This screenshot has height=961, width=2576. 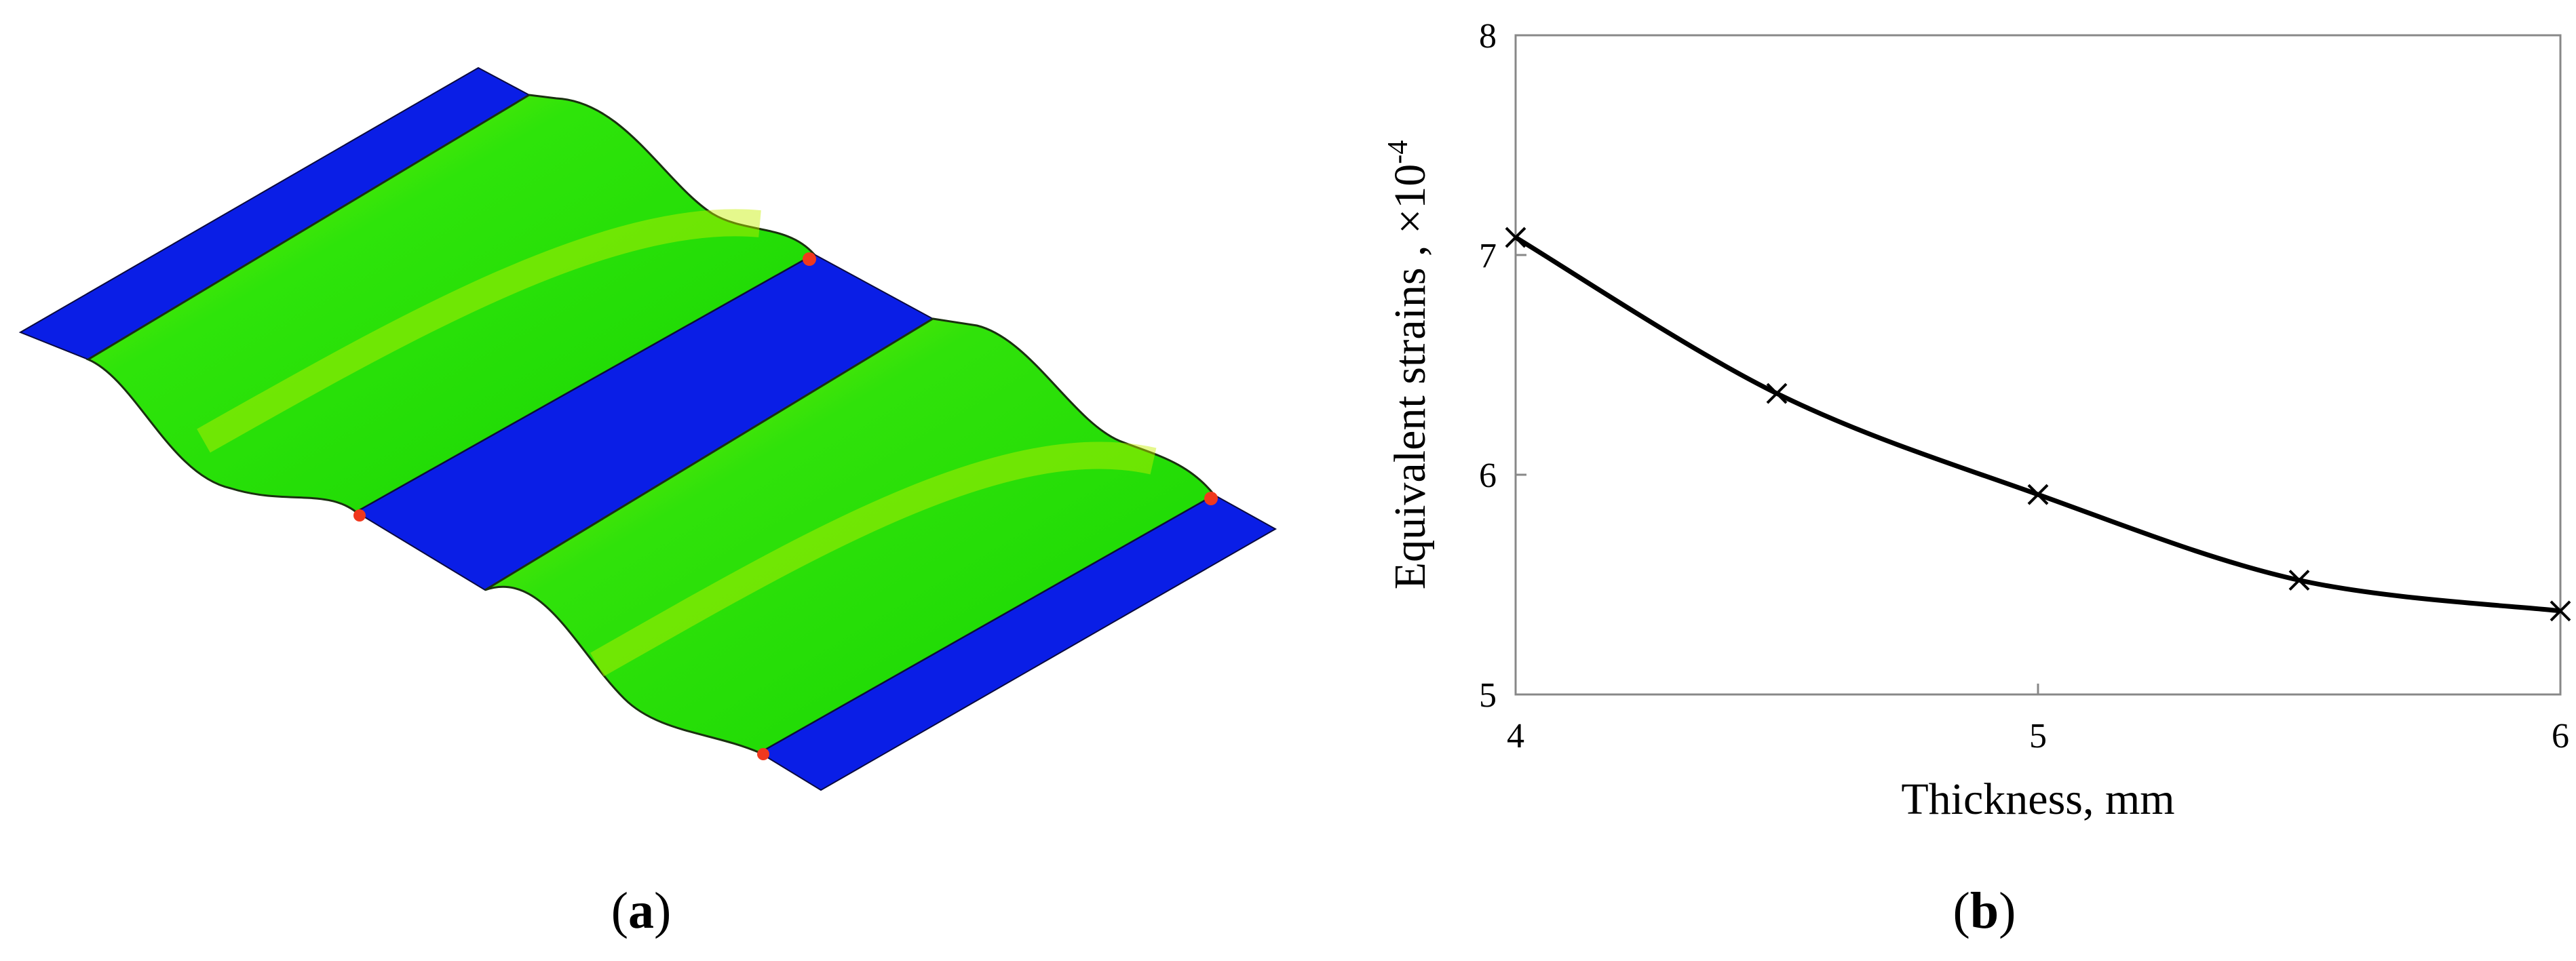 I want to click on panel-a-letter: a, so click(x=641, y=910).